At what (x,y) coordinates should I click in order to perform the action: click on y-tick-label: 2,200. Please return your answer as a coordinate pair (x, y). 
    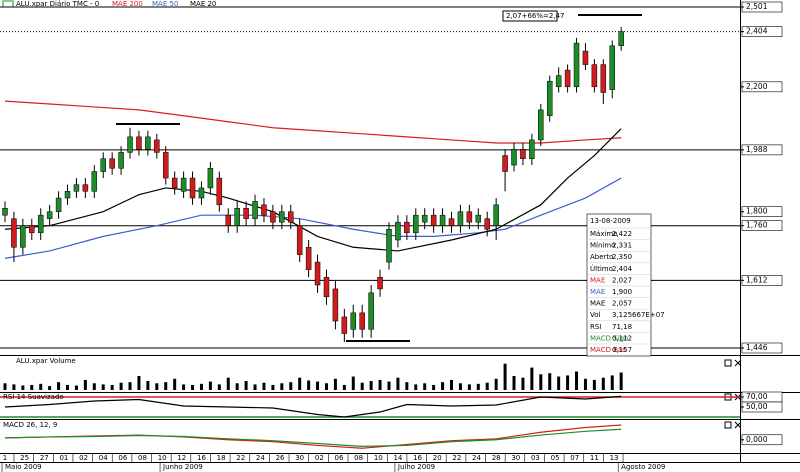
    Looking at the image, I should click on (757, 86).